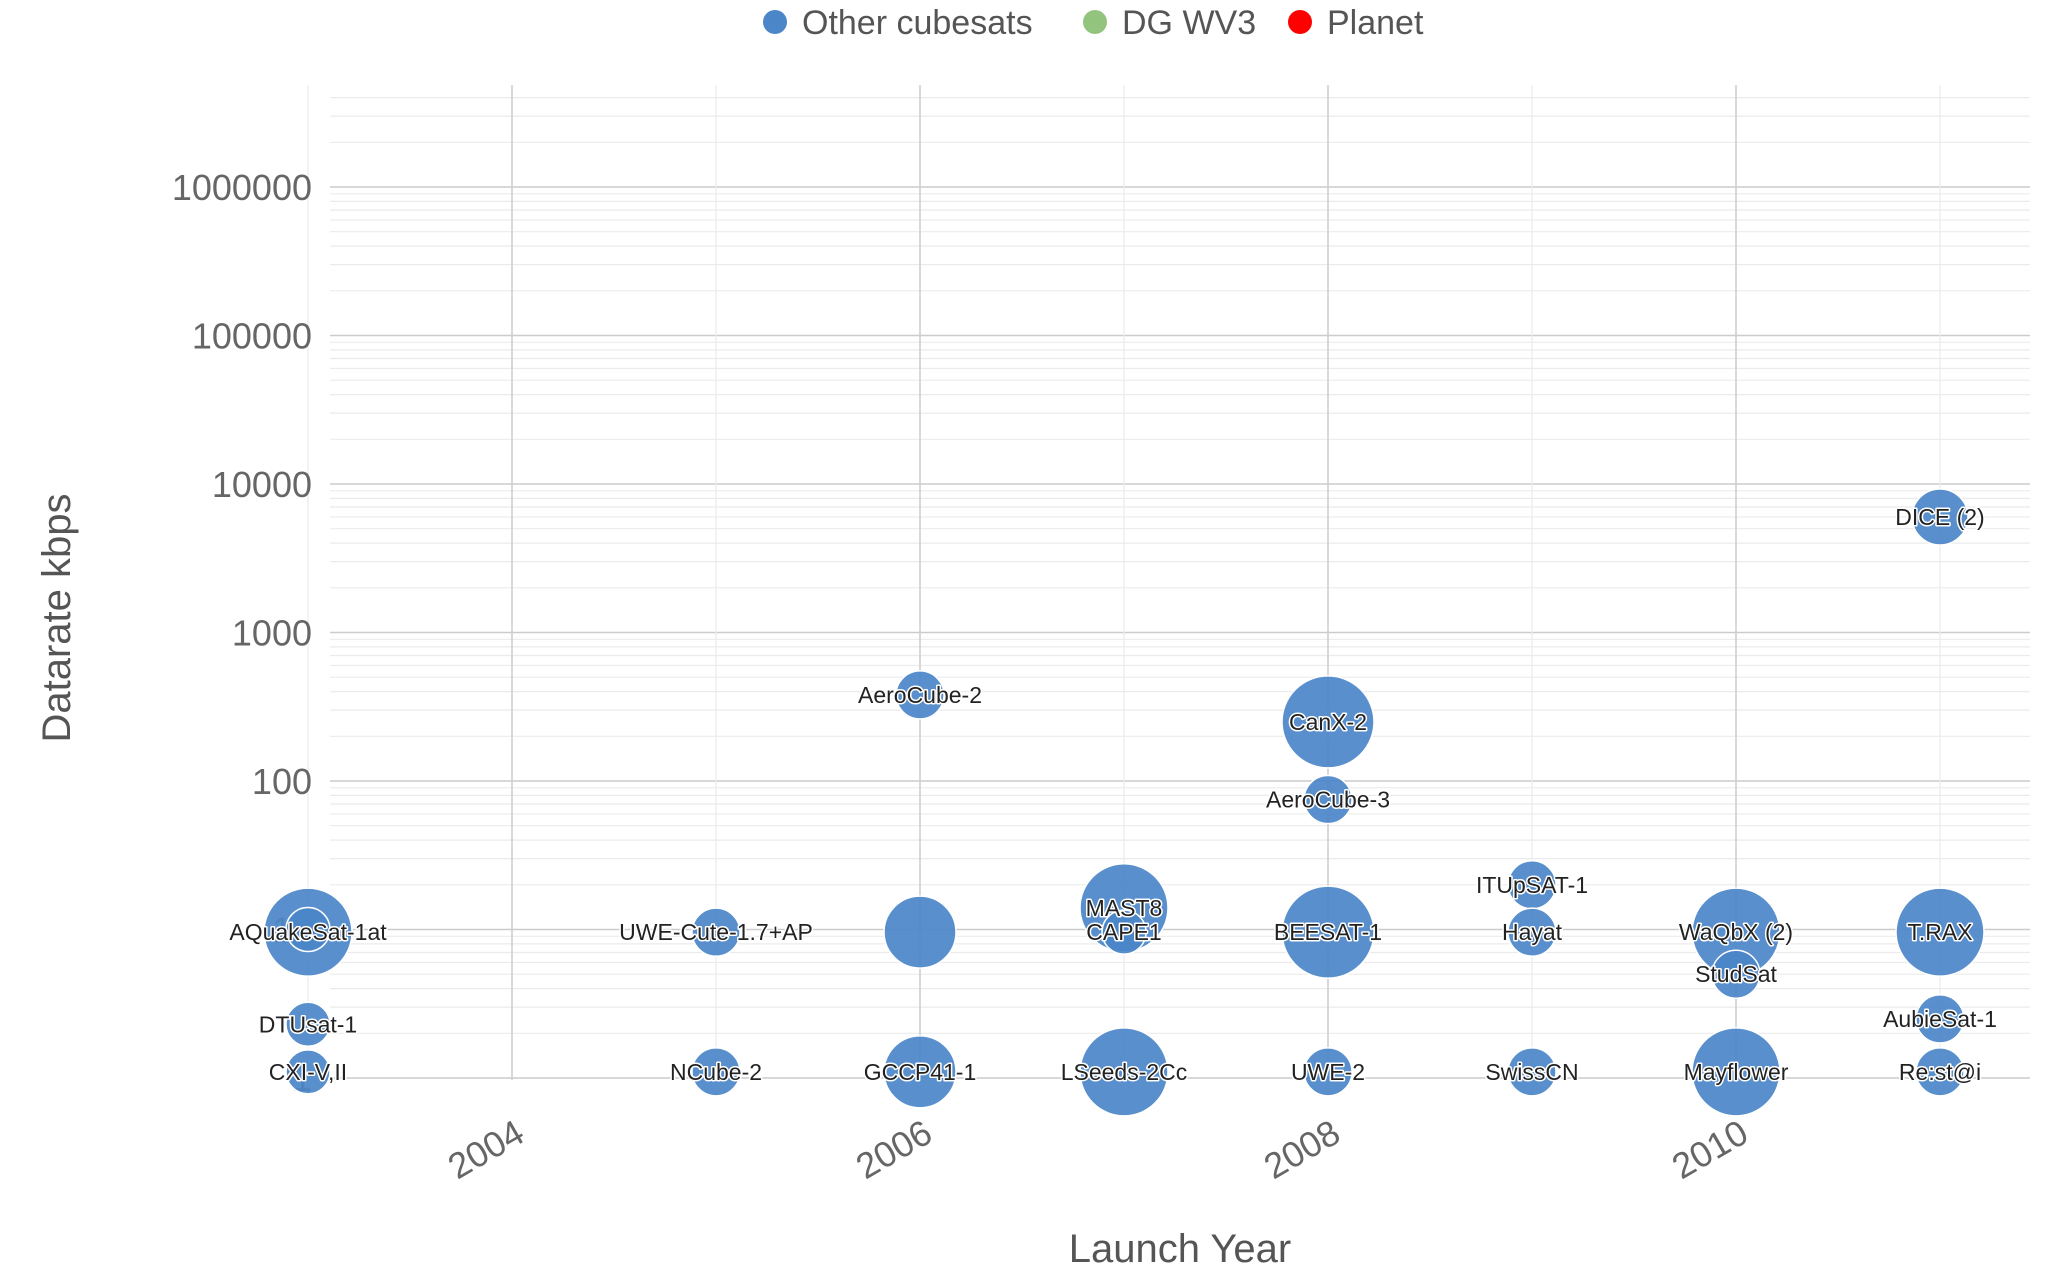 The image size is (2048, 1275). I want to click on bubble-label: NCube-2, so click(716, 1072).